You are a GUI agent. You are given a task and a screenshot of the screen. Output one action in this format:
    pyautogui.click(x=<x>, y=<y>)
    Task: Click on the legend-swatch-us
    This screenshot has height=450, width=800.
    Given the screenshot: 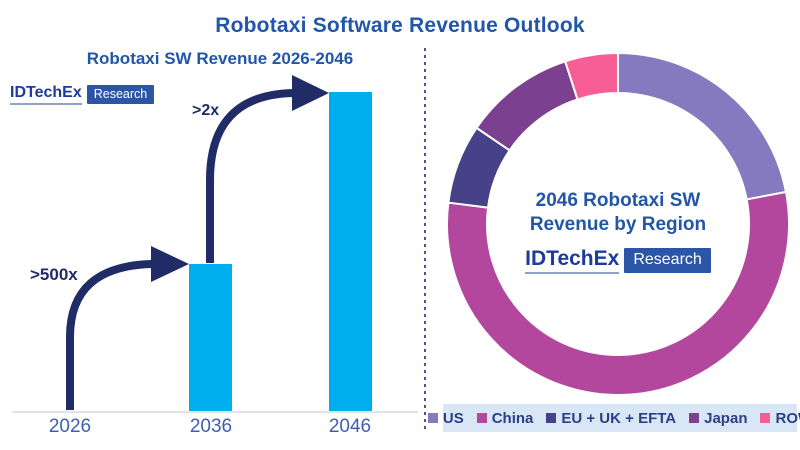 What is the action you would take?
    pyautogui.click(x=432, y=418)
    